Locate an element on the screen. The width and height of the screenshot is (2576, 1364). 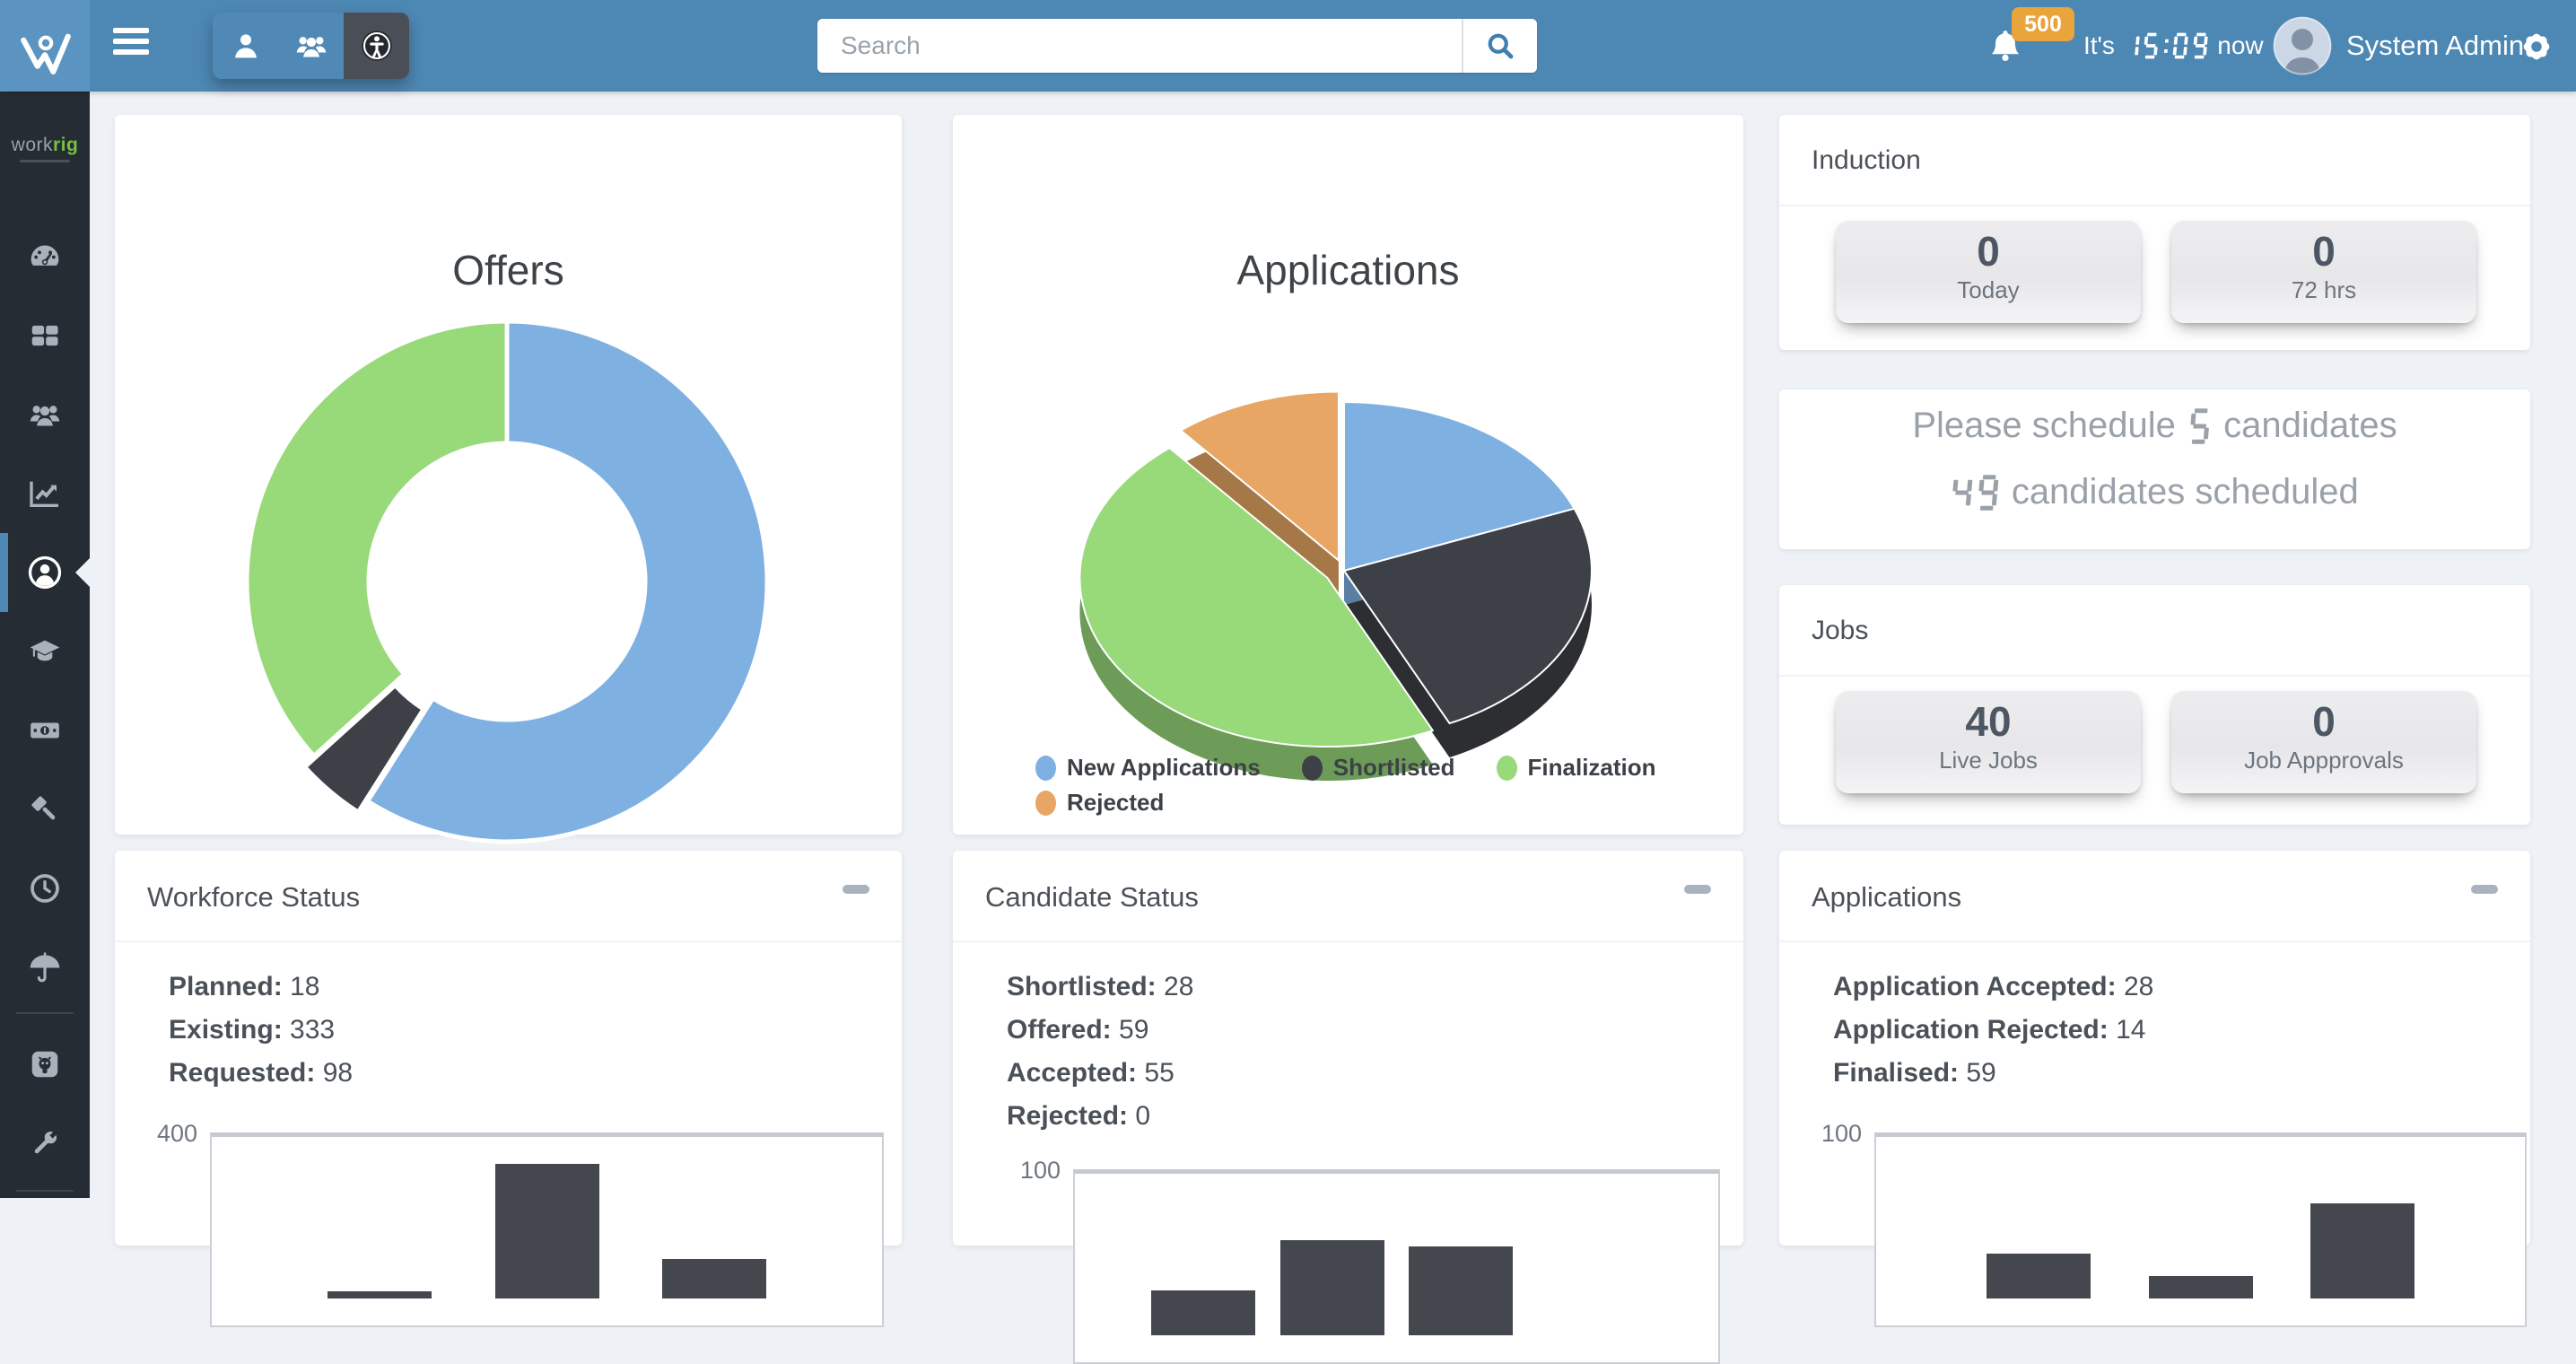
search-button is located at coordinates (1499, 46).